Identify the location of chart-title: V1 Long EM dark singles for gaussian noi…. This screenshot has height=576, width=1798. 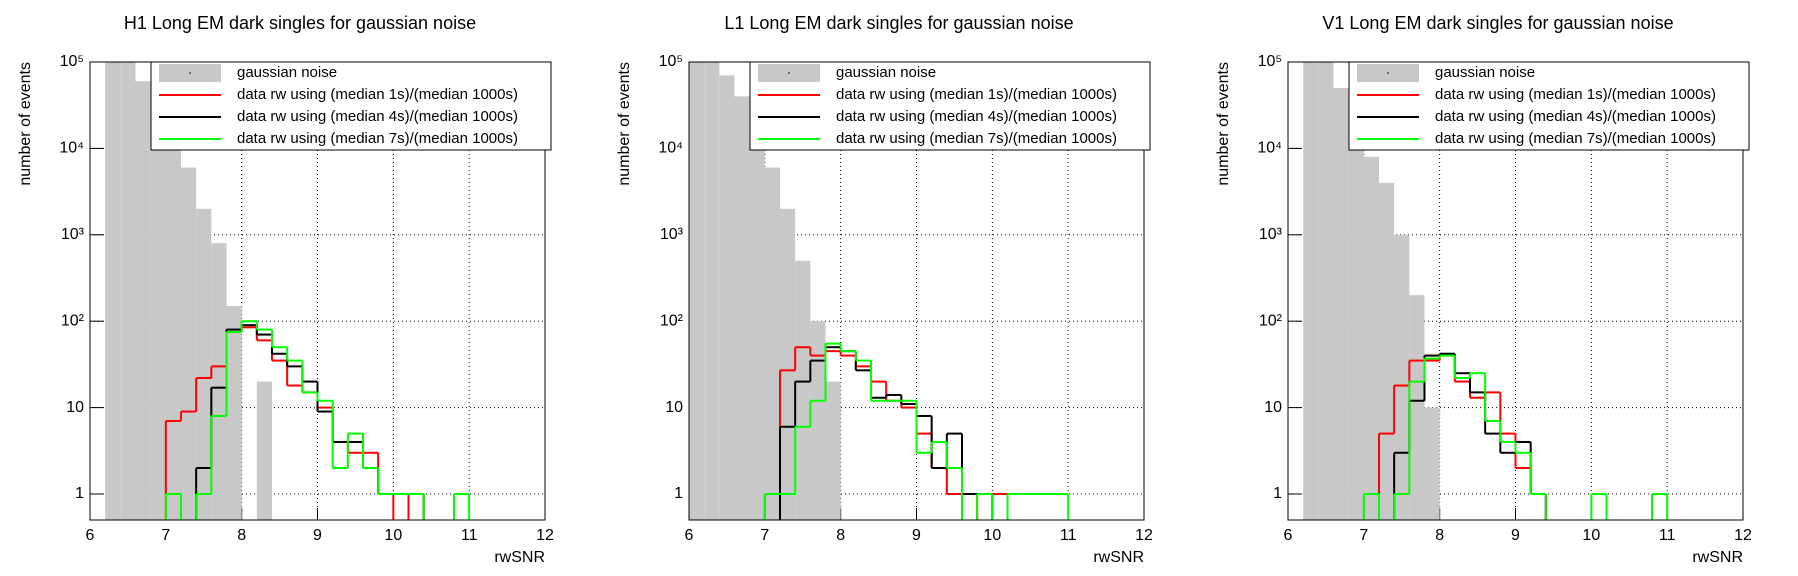
(1497, 23).